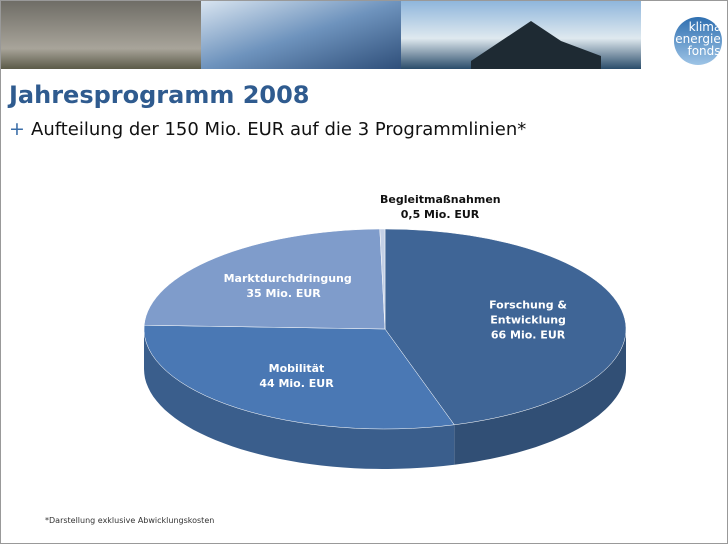 The height and width of the screenshot is (544, 728). What do you see at coordinates (703, 51) in the screenshot?
I see `logo-text: fonds` at bounding box center [703, 51].